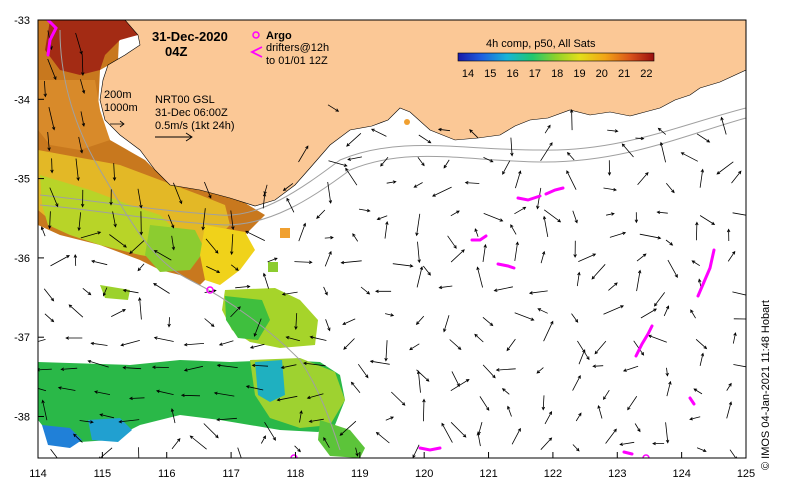  What do you see at coordinates (360, 474) in the screenshot?
I see `x-tick-label: 119` at bounding box center [360, 474].